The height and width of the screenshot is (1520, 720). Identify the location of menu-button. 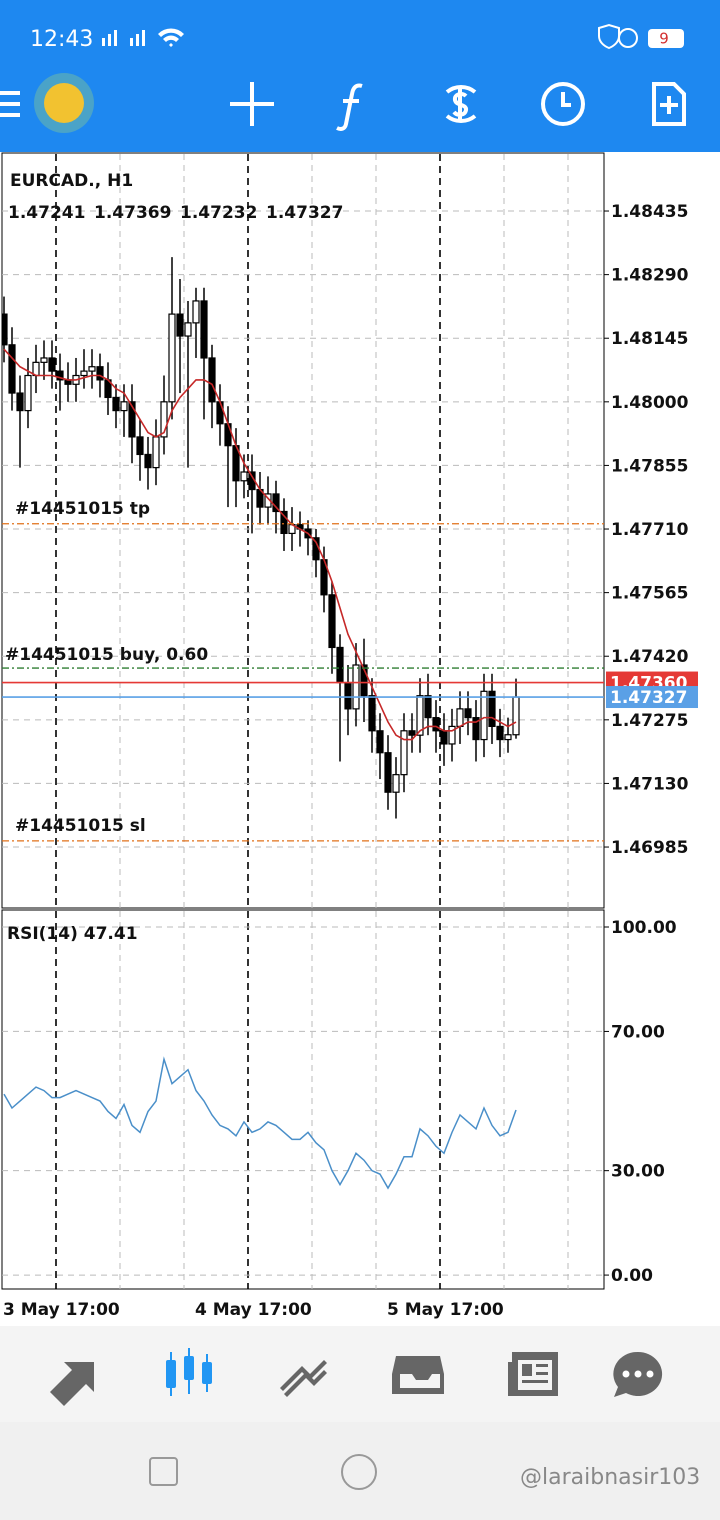
(10, 104).